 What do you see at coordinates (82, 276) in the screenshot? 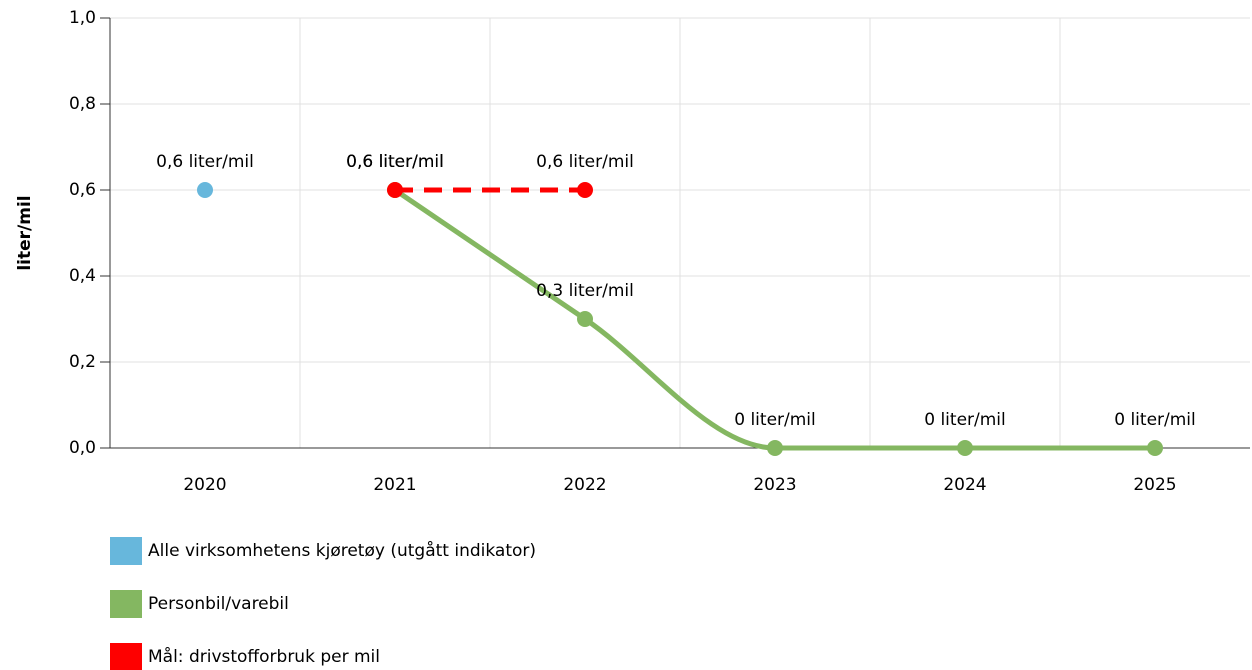
I see `y-tick-label: 0,4` at bounding box center [82, 276].